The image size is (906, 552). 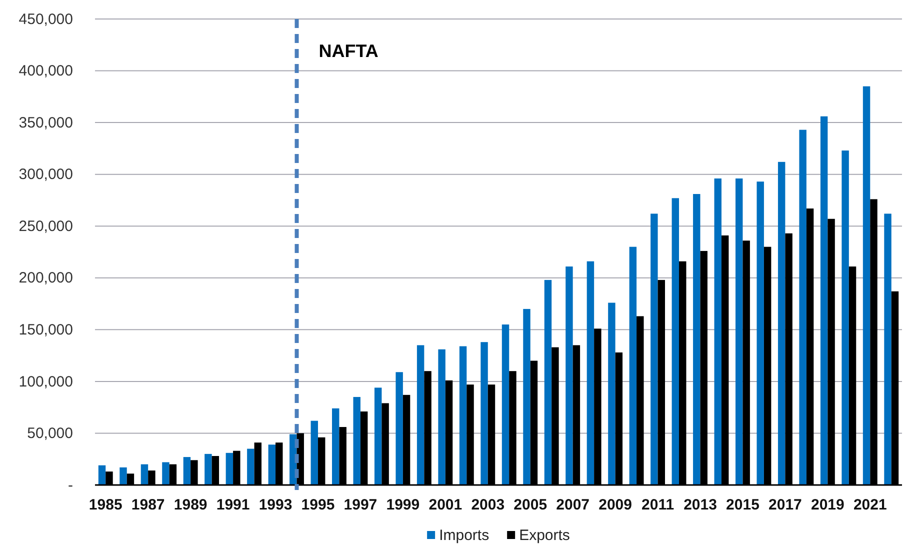 What do you see at coordinates (45, 329) in the screenshot?
I see `y-tick-label: 150,000` at bounding box center [45, 329].